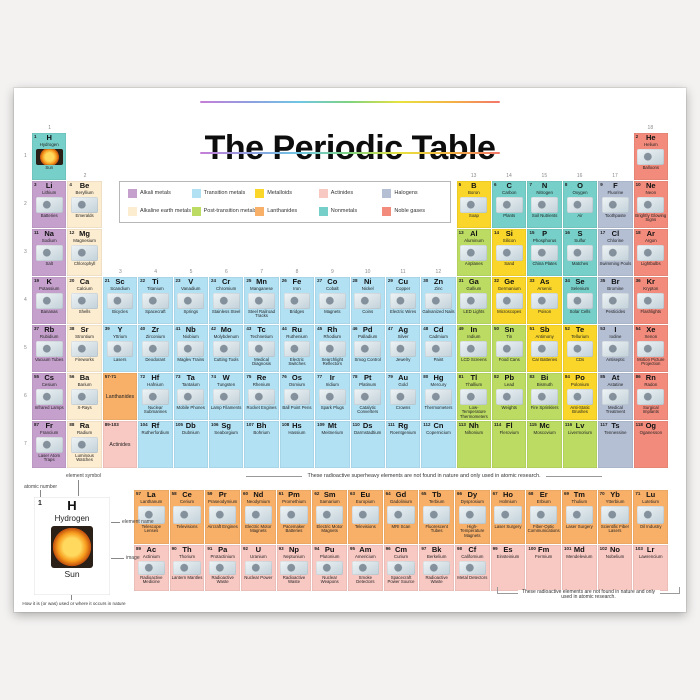 The height and width of the screenshot is (700, 700). I want to click on atomic-number: 68, so click(531, 493).